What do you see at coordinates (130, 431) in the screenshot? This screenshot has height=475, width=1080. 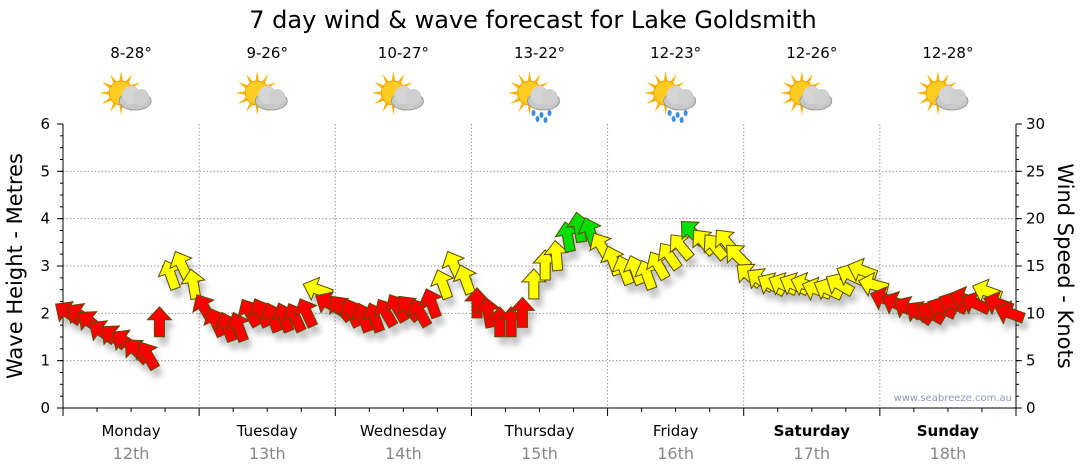 I see `day-label: Monday` at bounding box center [130, 431].